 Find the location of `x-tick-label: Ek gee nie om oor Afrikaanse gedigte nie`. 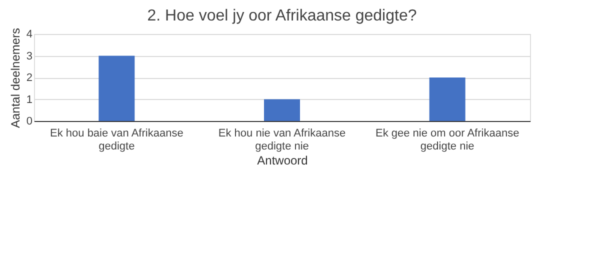

x-tick-label: Ek gee nie om oor Afrikaanse gedigte nie is located at coordinates (447, 140).